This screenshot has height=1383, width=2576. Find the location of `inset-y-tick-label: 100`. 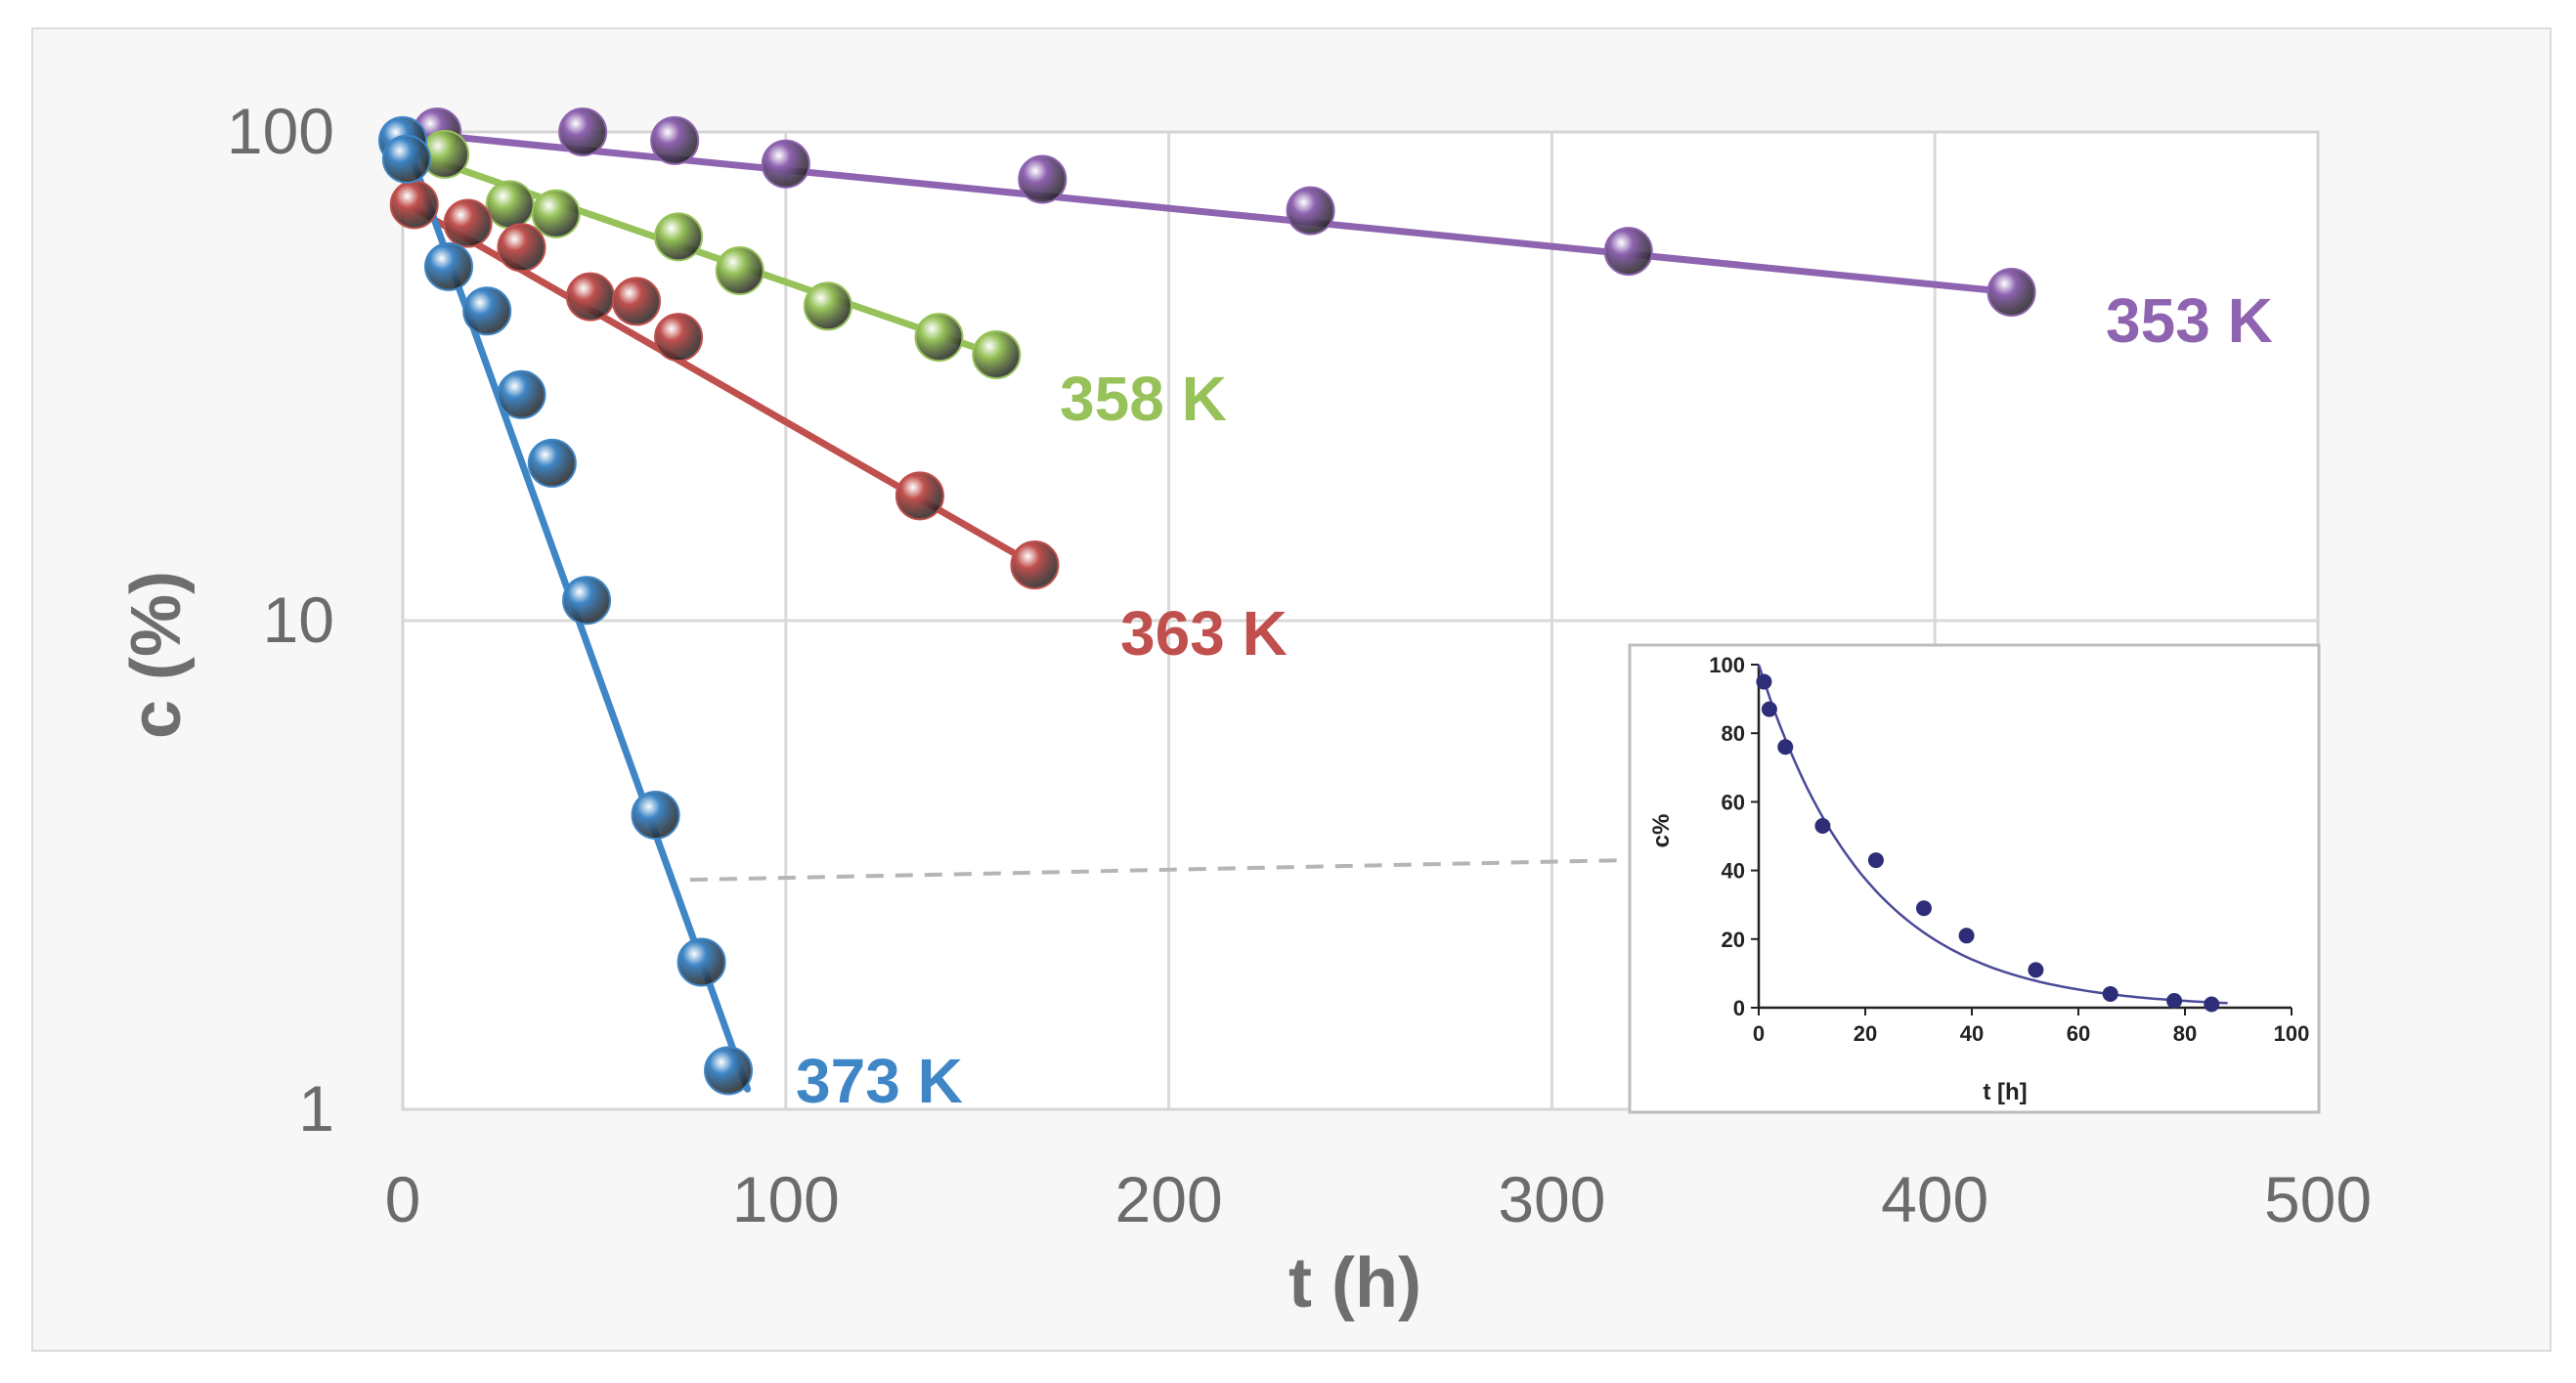

inset-y-tick-label: 100 is located at coordinates (1727, 665).